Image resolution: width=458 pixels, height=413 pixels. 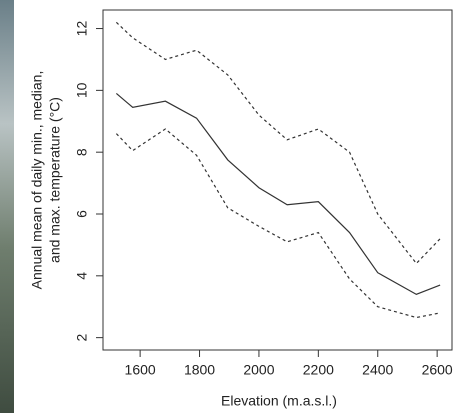 I want to click on y-tick-label: 10, so click(x=82, y=90).